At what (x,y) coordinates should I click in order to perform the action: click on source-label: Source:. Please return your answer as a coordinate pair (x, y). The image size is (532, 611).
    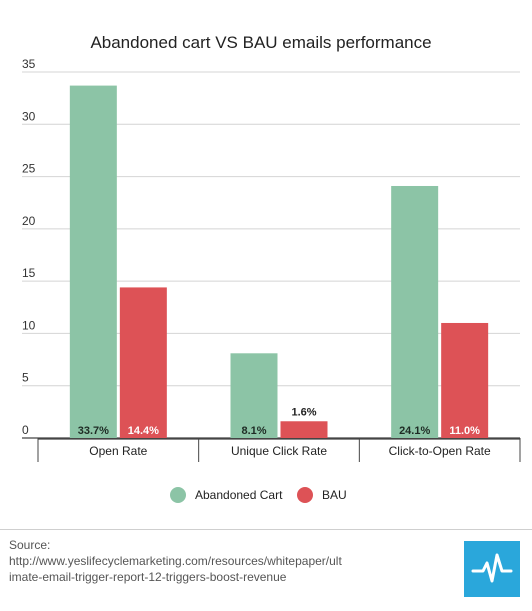
    Looking at the image, I should click on (30, 545).